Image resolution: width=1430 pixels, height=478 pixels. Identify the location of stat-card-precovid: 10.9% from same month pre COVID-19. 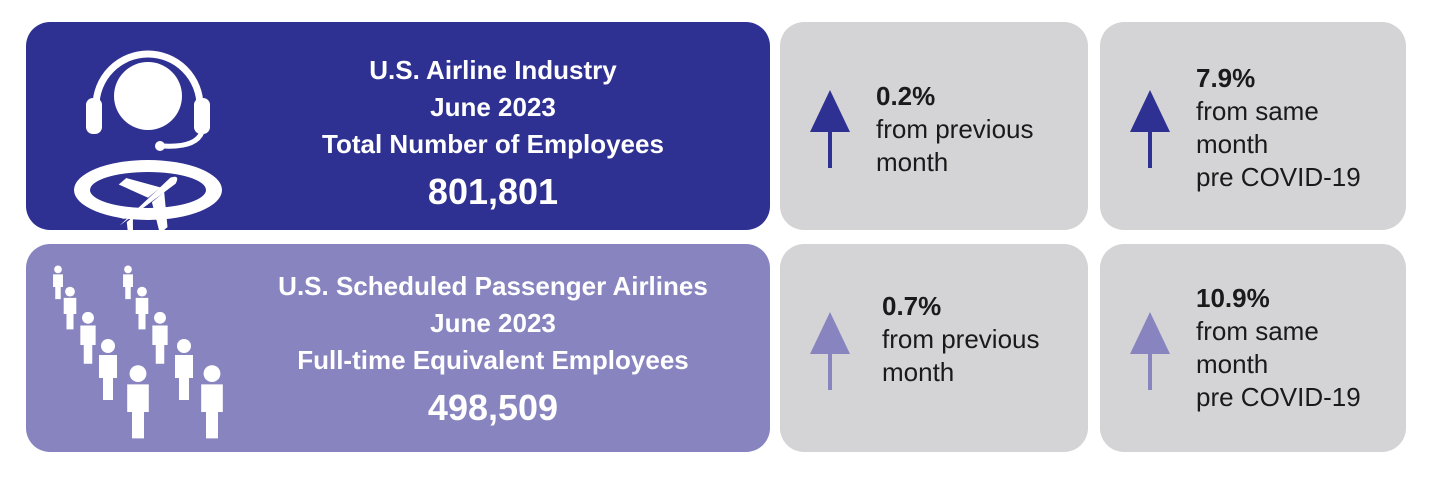
(1253, 348).